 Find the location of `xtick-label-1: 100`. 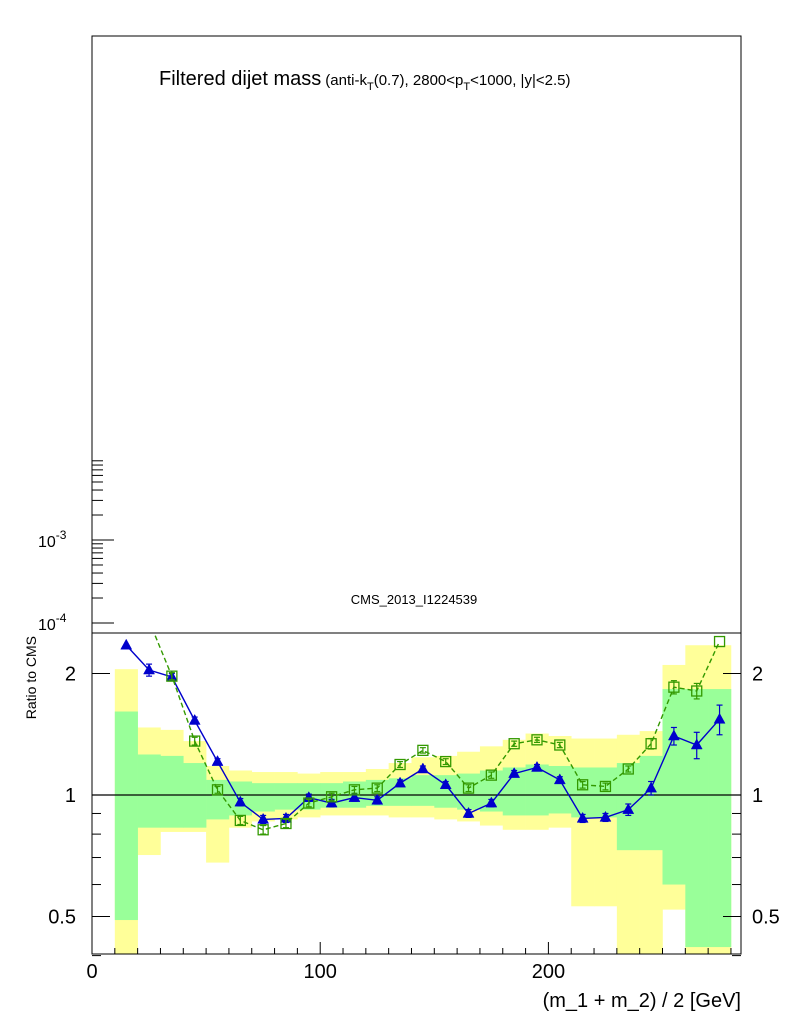

xtick-label-1: 100 is located at coordinates (320, 972).